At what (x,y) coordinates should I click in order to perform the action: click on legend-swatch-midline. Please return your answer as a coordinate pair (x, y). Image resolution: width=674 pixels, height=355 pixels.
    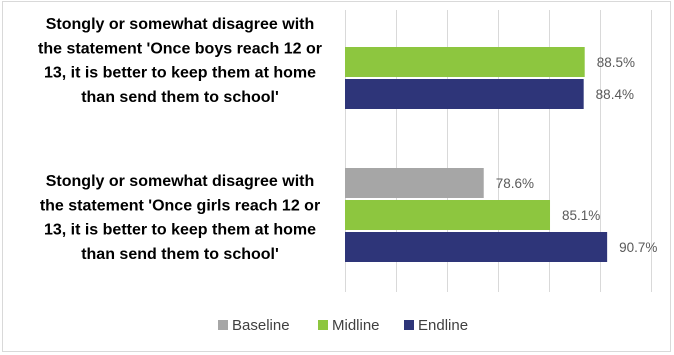
    Looking at the image, I should click on (323, 325).